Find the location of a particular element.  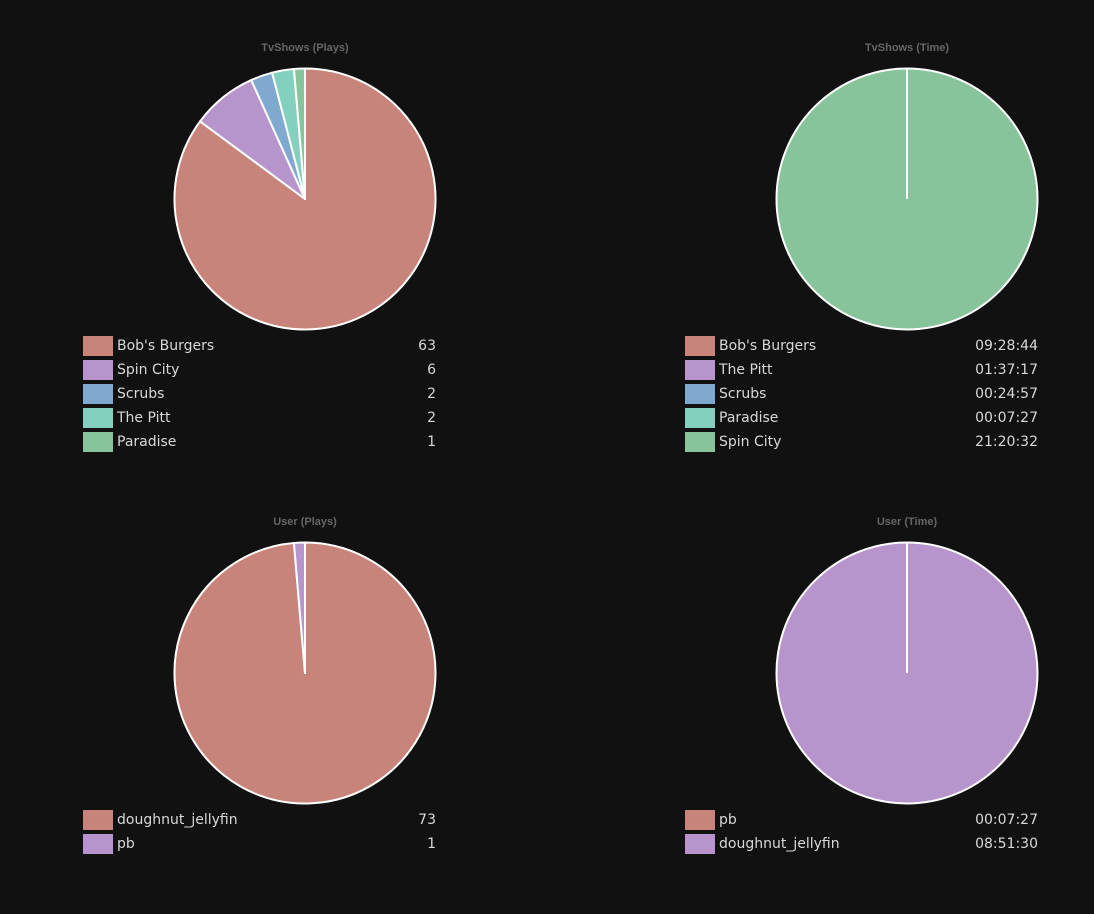

chart-title: TvShows (Plays) is located at coordinates (305, 48).